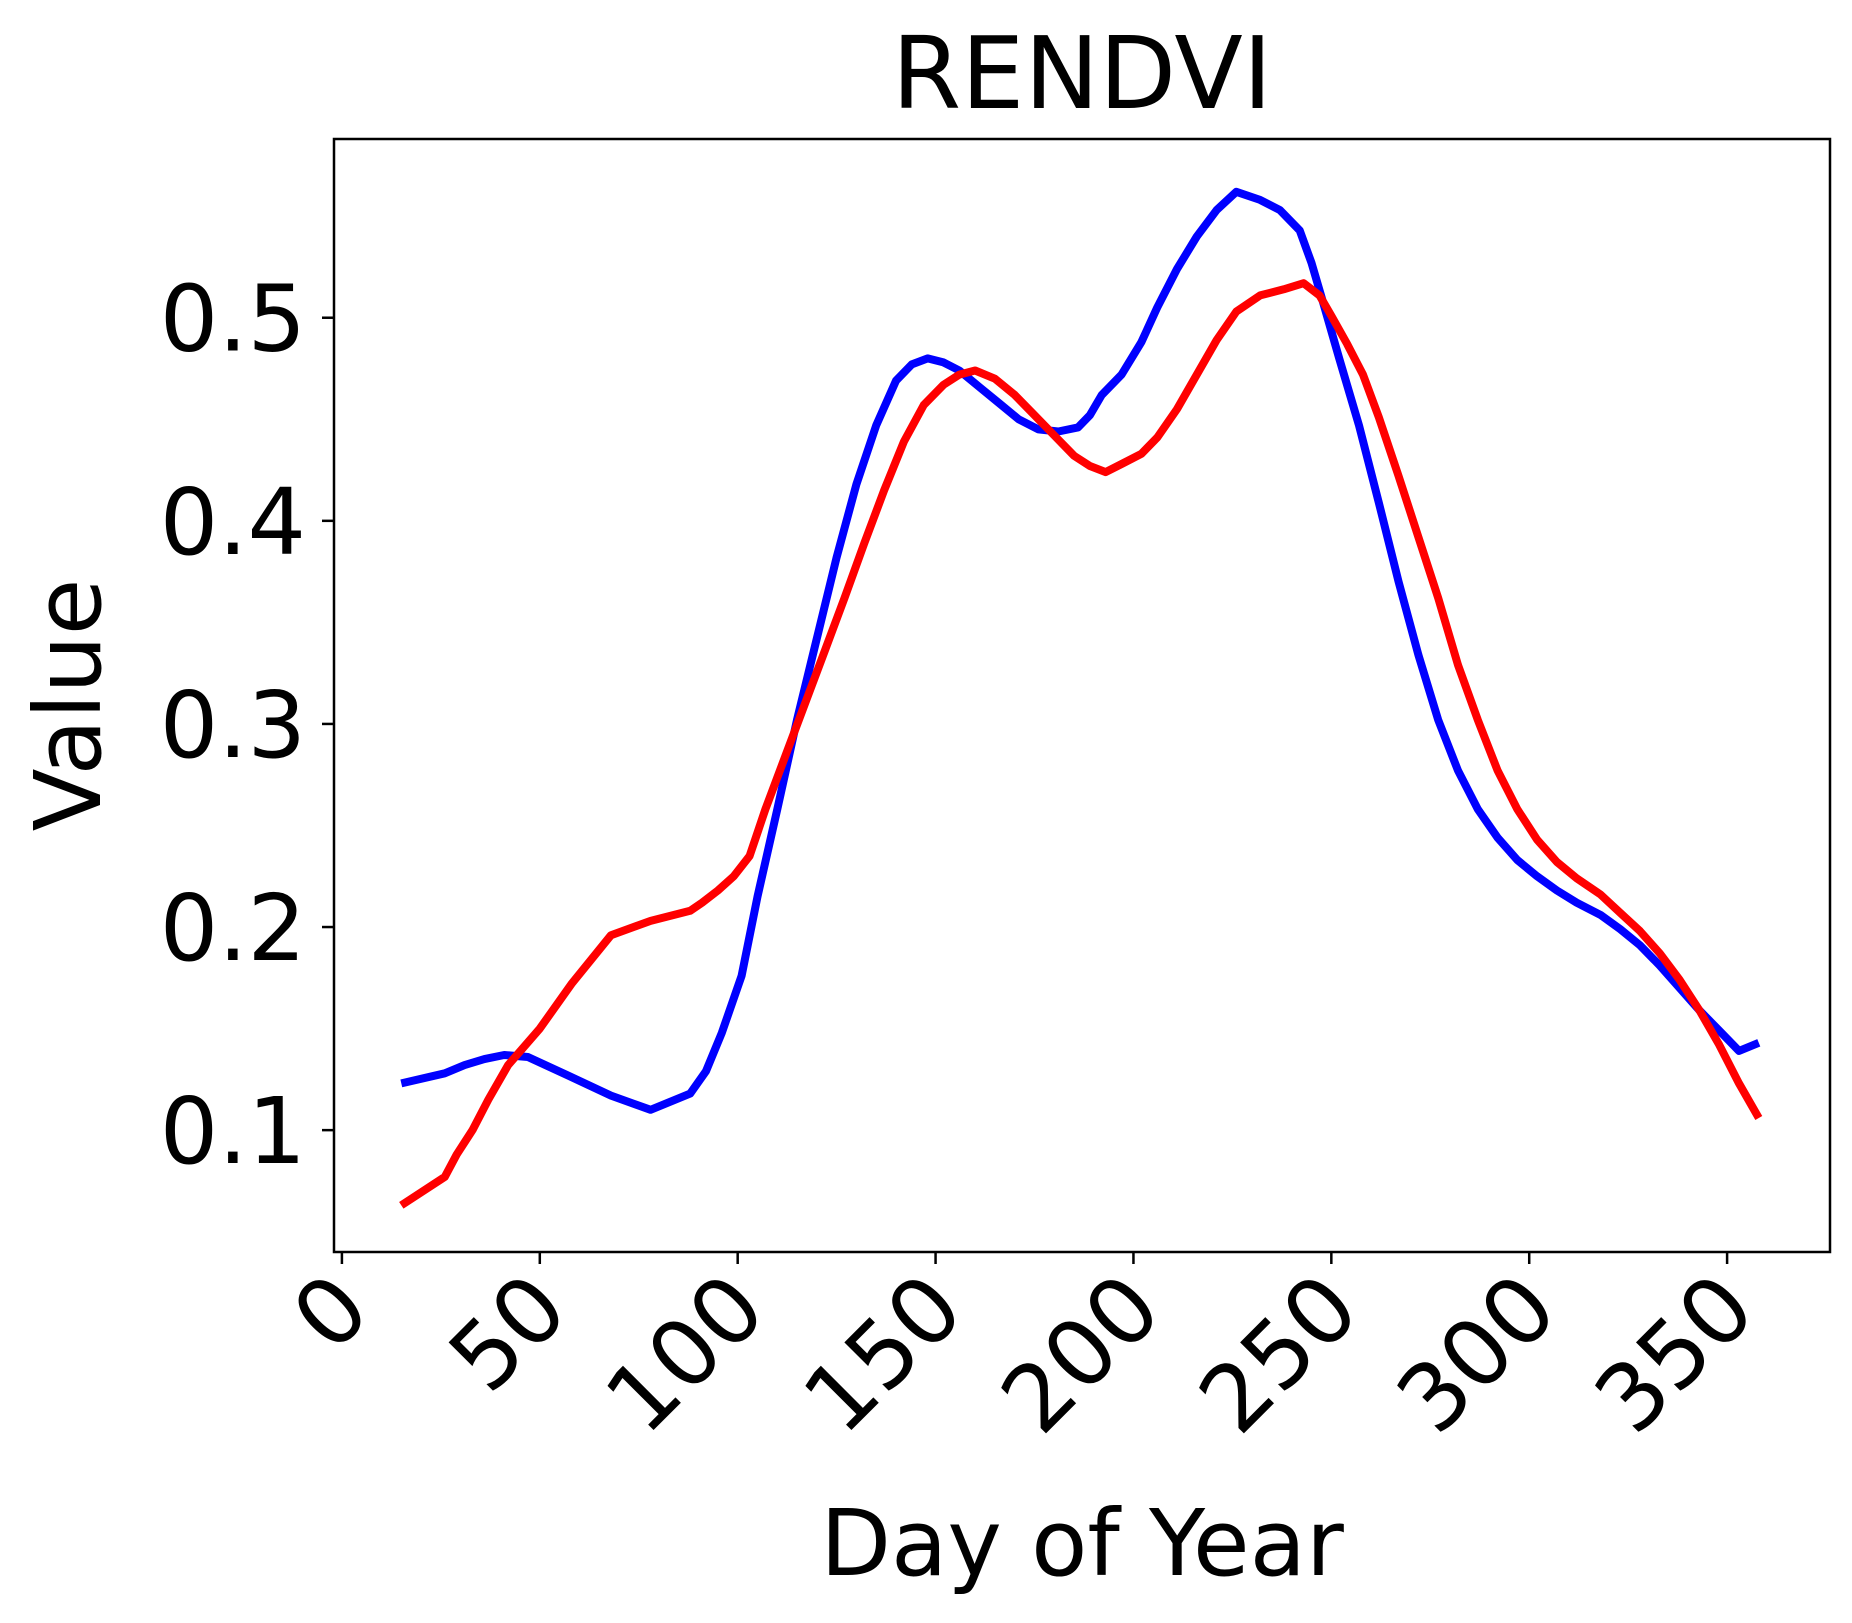 The width and height of the screenshot is (1852, 1623). Describe the element at coordinates (233, 522) in the screenshot. I see `y-tick-label: 0.4` at that location.